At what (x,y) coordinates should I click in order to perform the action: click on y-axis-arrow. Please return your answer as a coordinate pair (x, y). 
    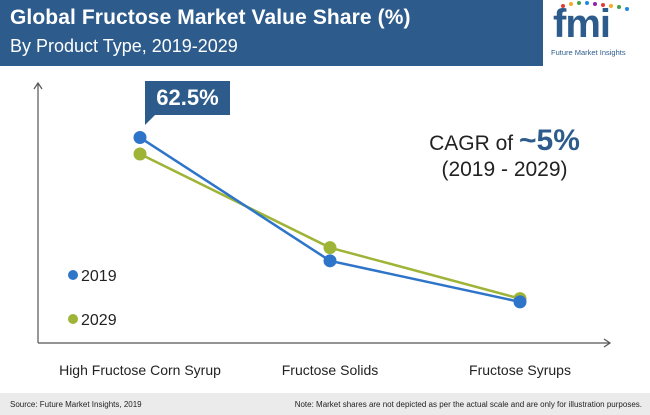
    Looking at the image, I should click on (38, 85).